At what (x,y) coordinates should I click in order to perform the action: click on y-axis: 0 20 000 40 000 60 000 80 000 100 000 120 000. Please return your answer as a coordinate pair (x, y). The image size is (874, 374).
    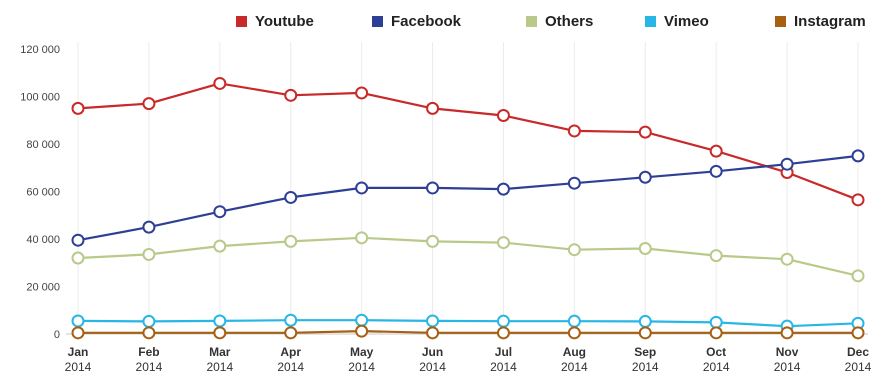
    Looking at the image, I should click on (40, 192).